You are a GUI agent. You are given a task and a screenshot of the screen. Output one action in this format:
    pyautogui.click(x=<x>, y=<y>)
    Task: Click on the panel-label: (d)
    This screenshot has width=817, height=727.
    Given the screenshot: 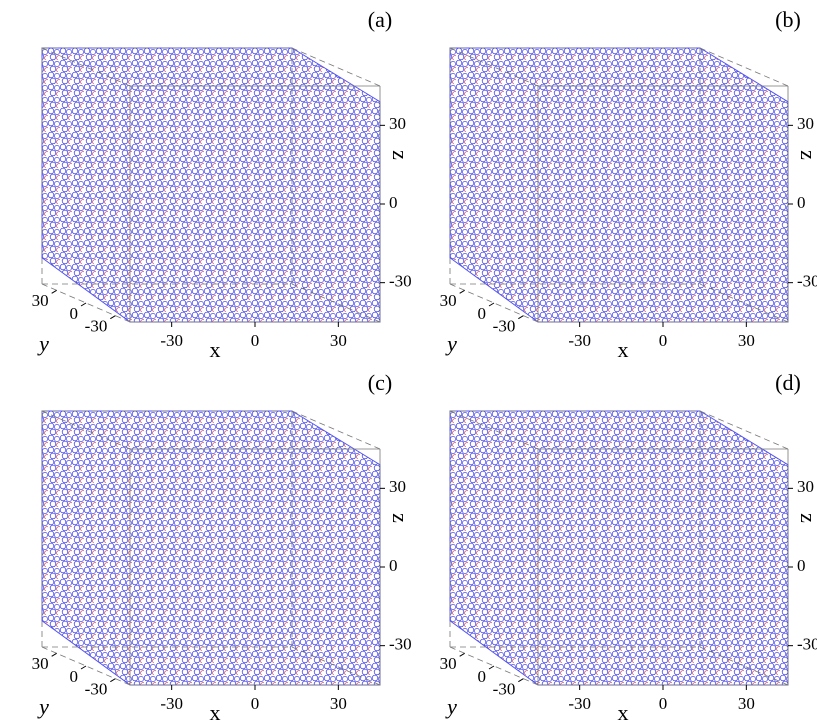 What is the action you would take?
    pyautogui.click(x=788, y=382)
    